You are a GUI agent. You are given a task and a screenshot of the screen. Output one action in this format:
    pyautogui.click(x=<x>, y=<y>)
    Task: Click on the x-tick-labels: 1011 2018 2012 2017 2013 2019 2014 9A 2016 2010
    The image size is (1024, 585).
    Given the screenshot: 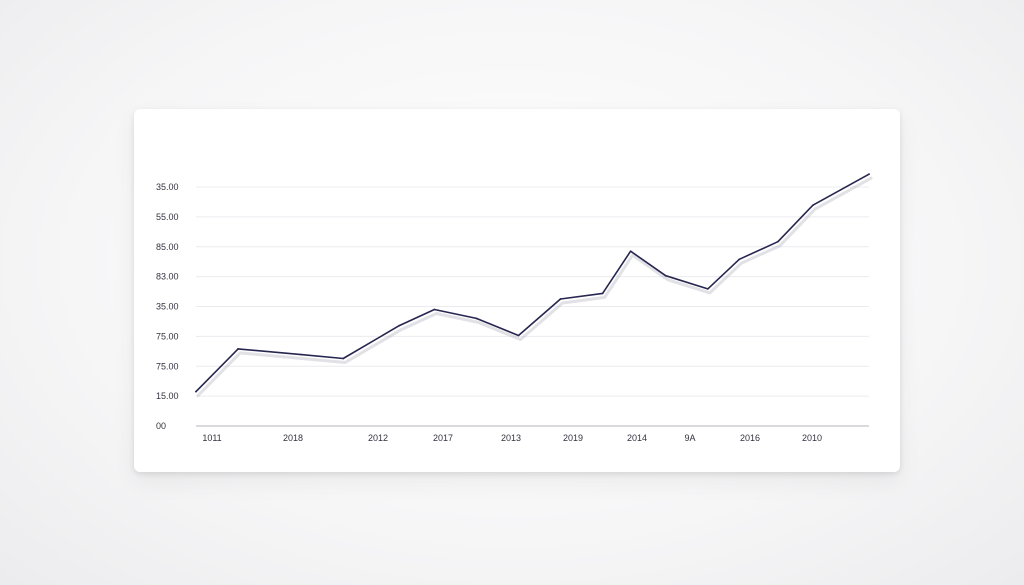 What is the action you would take?
    pyautogui.click(x=512, y=438)
    